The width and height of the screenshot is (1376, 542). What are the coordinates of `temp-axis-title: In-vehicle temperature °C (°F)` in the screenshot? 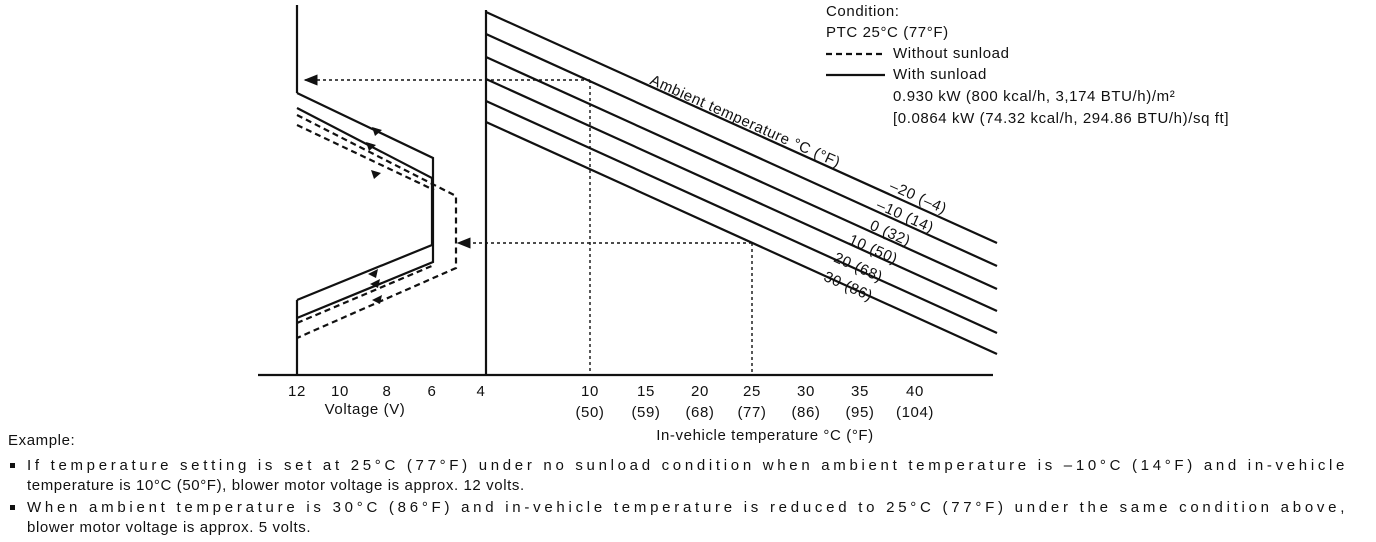 It's located at (765, 435).